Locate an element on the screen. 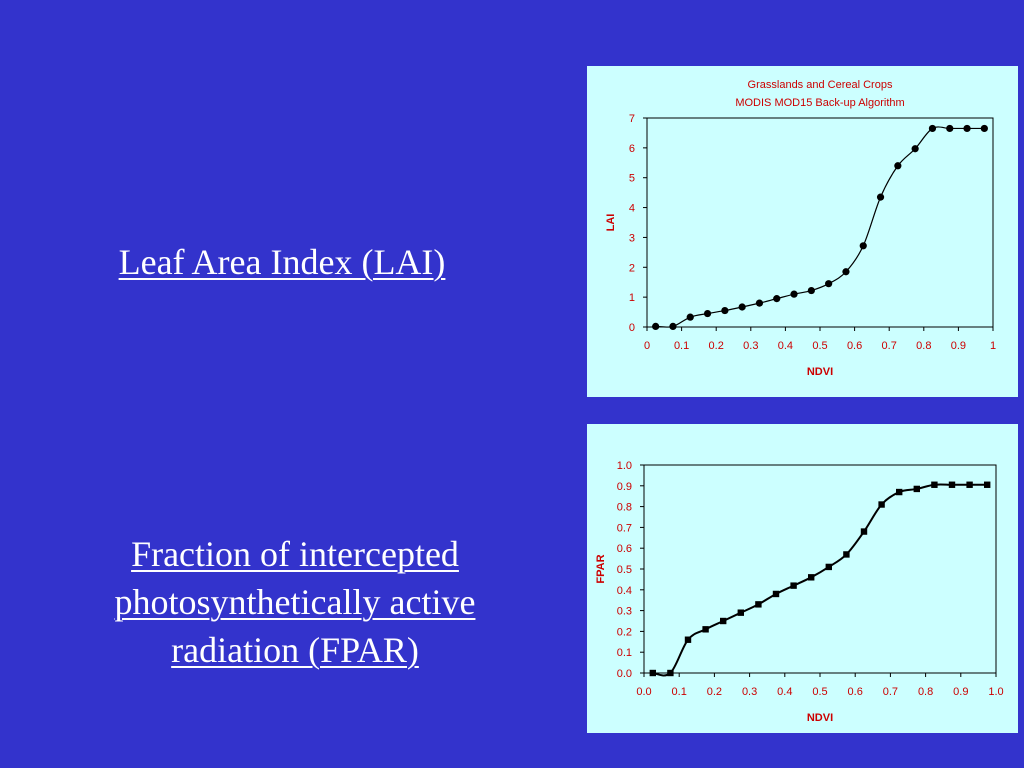 The height and width of the screenshot is (768, 1024). fpar-y-tick-label: 0.7 is located at coordinates (624, 528).